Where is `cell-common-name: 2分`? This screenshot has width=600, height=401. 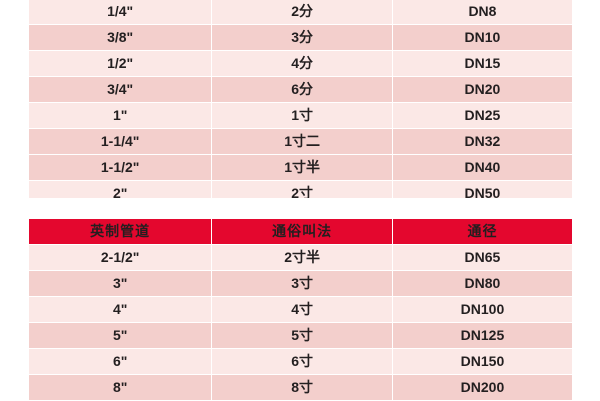 cell-common-name: 2分 is located at coordinates (302, 12).